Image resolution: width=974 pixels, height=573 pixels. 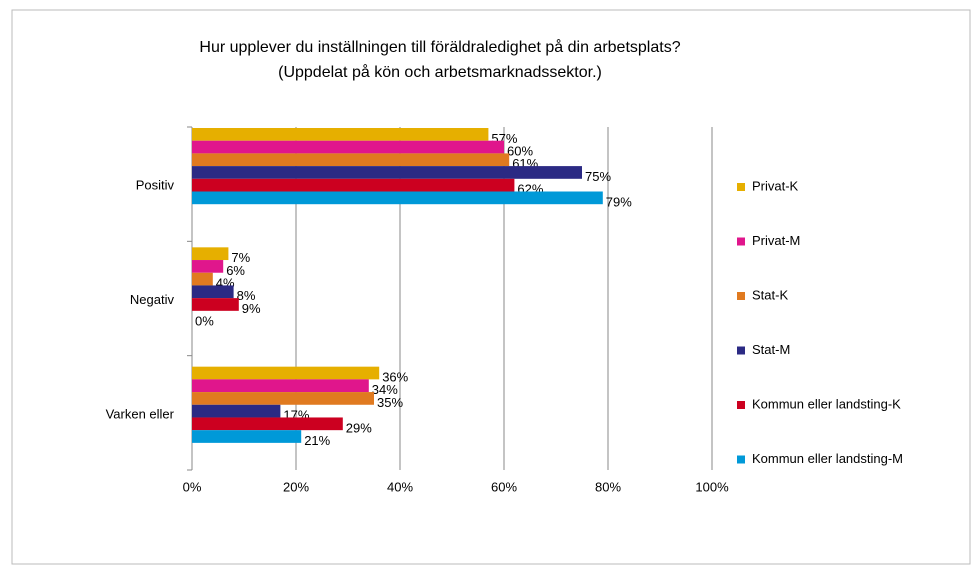 What do you see at coordinates (152, 299) in the screenshot?
I see `y-tick-label: Negativ` at bounding box center [152, 299].